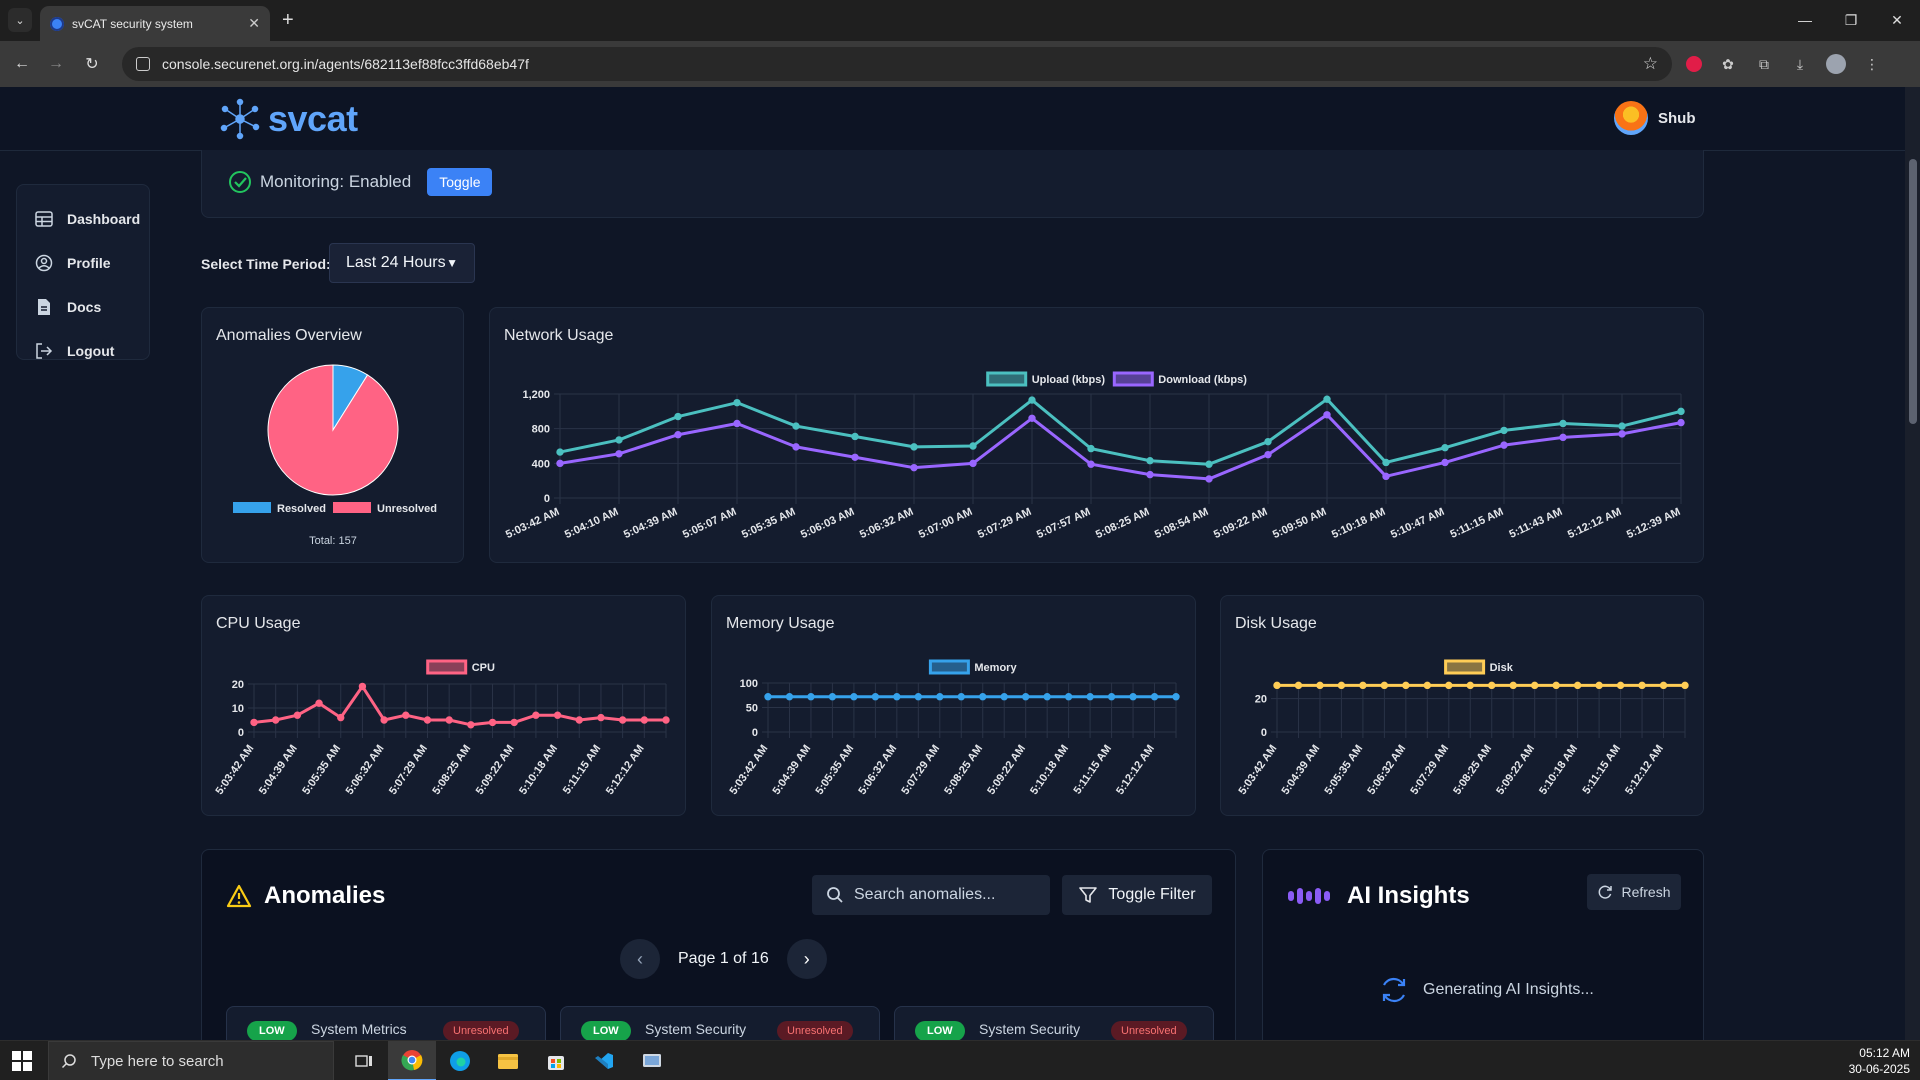  I want to click on file-explorer-icon, so click(508, 1060).